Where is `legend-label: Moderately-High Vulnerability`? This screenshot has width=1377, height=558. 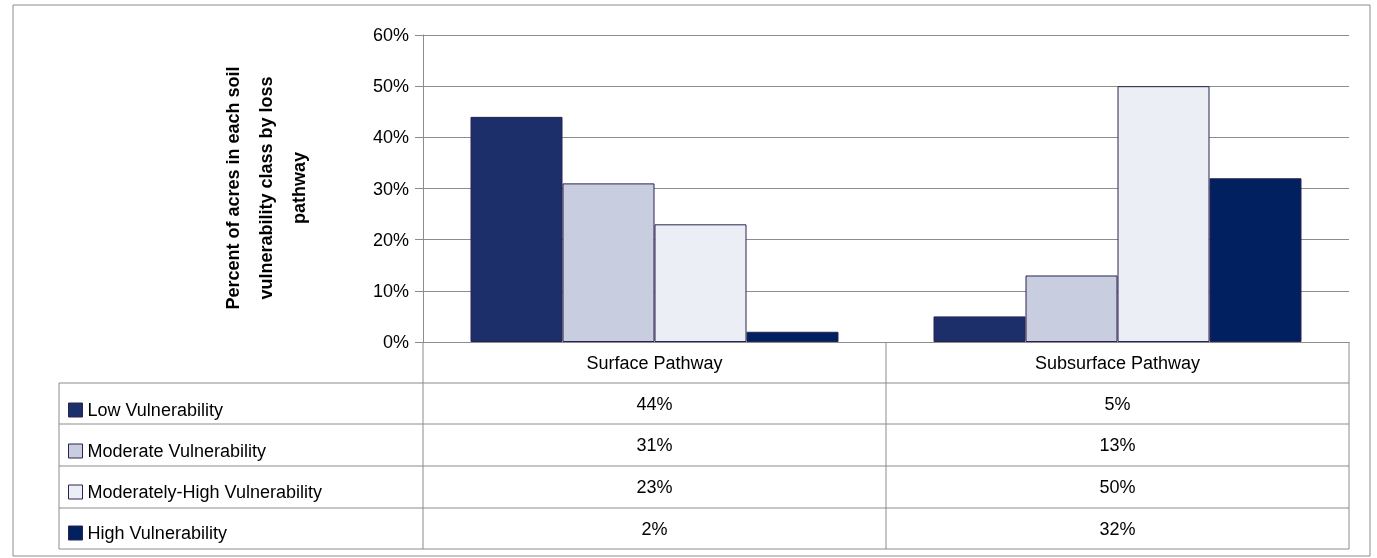
legend-label: Moderately-High Vulnerability is located at coordinates (204, 492).